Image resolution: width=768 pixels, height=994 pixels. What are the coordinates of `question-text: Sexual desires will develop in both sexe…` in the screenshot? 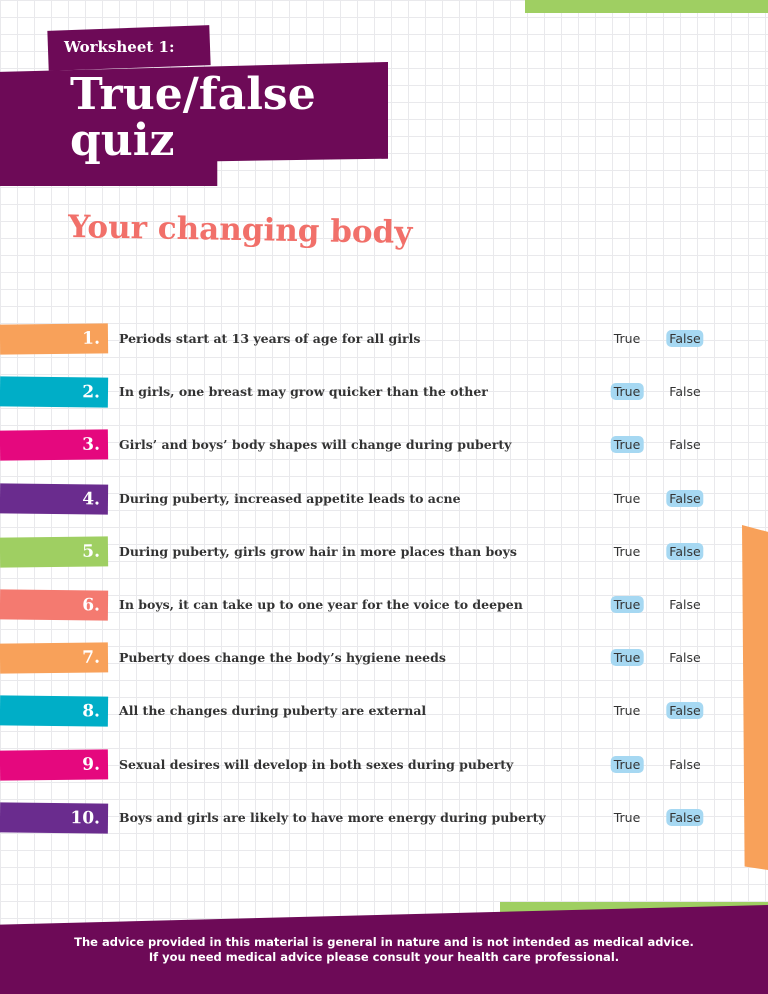 It's located at (316, 764).